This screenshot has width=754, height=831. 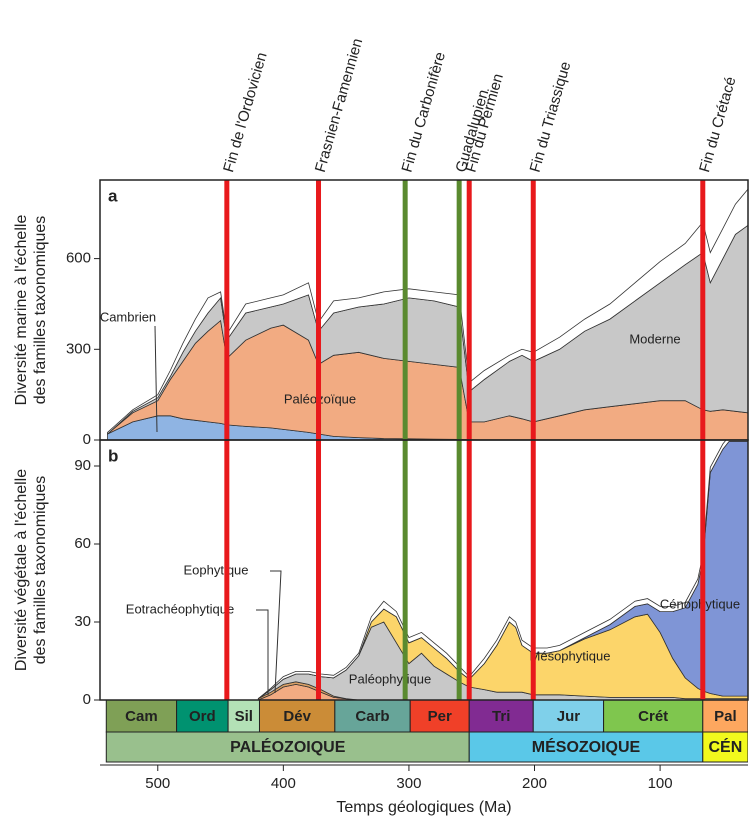 What do you see at coordinates (245, 113) in the screenshot?
I see `event-label: Fin de l'Ordovicien` at bounding box center [245, 113].